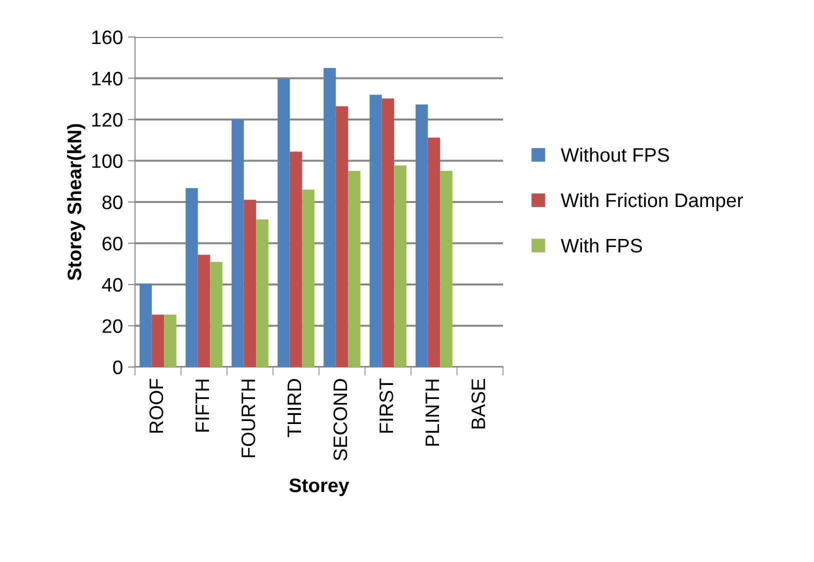  What do you see at coordinates (107, 37) in the screenshot?
I see `y-tick-label: 160` at bounding box center [107, 37].